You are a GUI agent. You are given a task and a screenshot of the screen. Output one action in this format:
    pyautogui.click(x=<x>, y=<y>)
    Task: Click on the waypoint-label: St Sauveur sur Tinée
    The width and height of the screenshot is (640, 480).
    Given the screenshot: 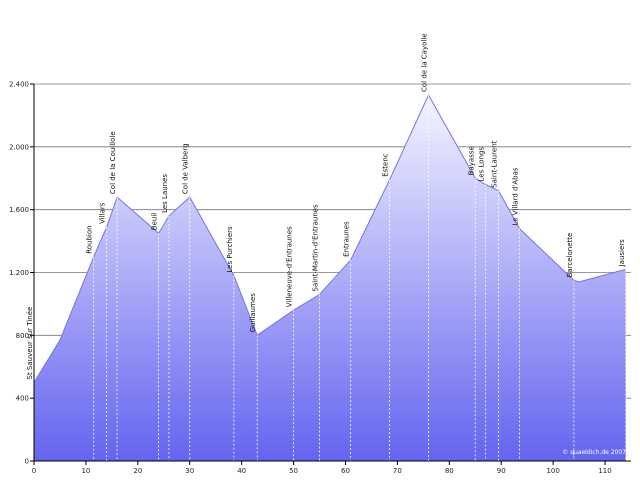 What is the action you would take?
    pyautogui.click(x=30, y=343)
    